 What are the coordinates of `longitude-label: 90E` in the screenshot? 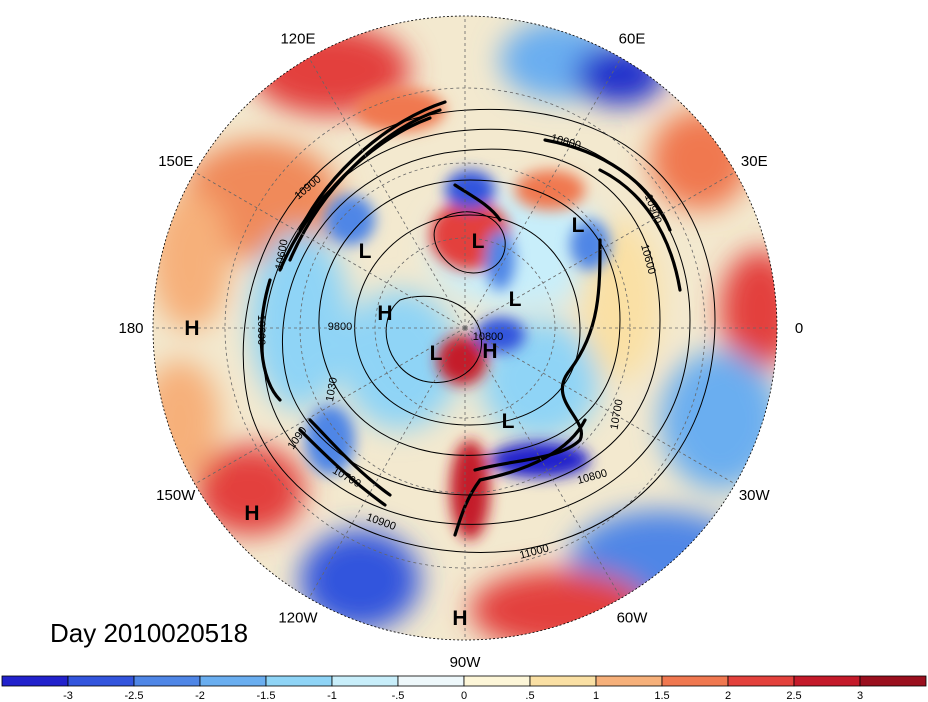 It's located at (465, 1).